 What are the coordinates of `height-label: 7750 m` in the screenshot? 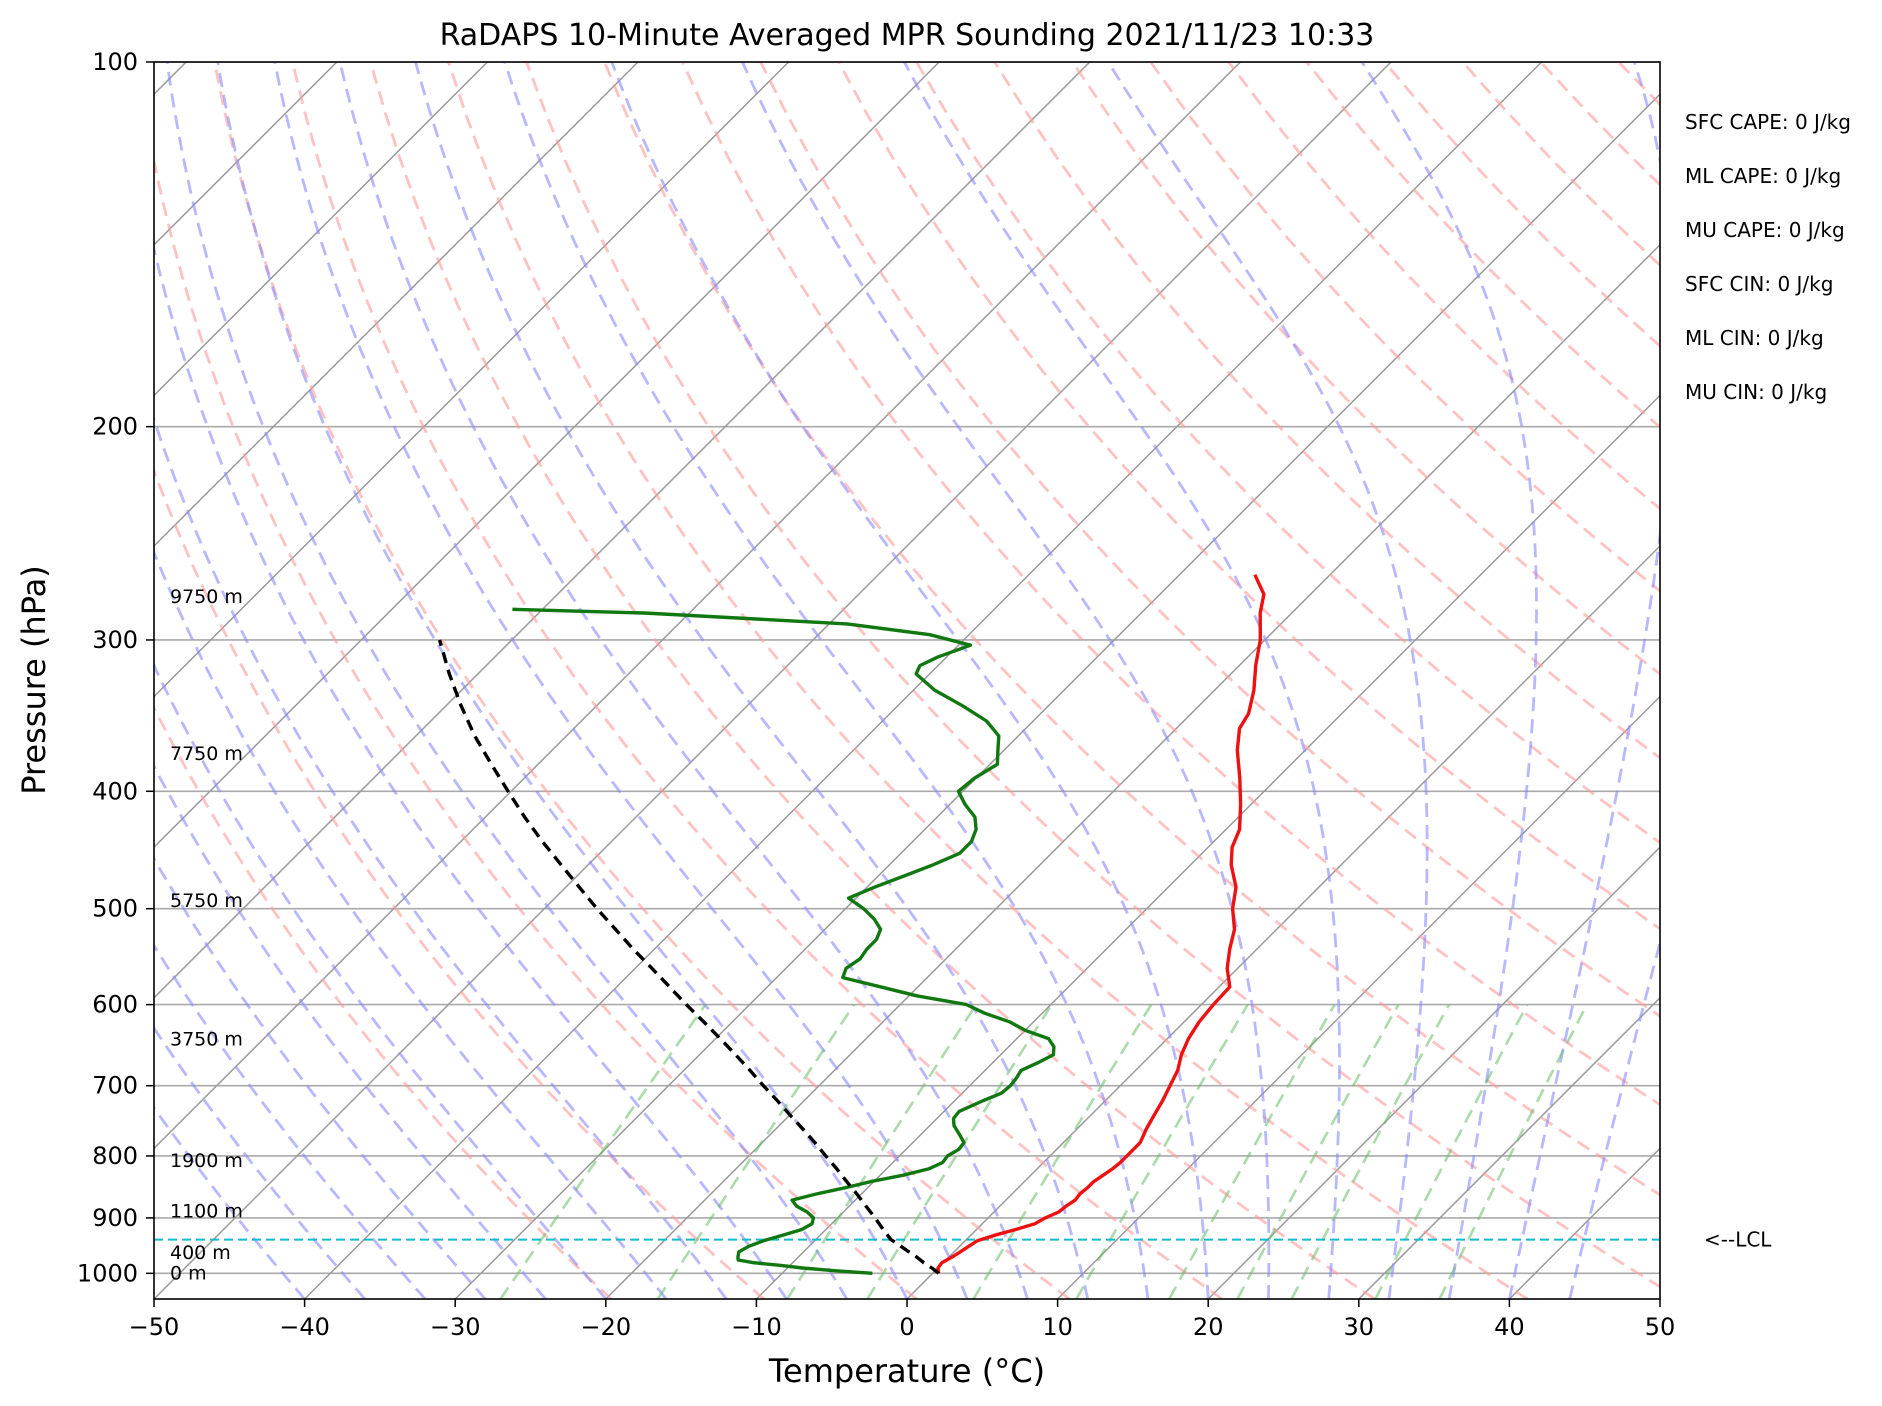 It's located at (206, 754).